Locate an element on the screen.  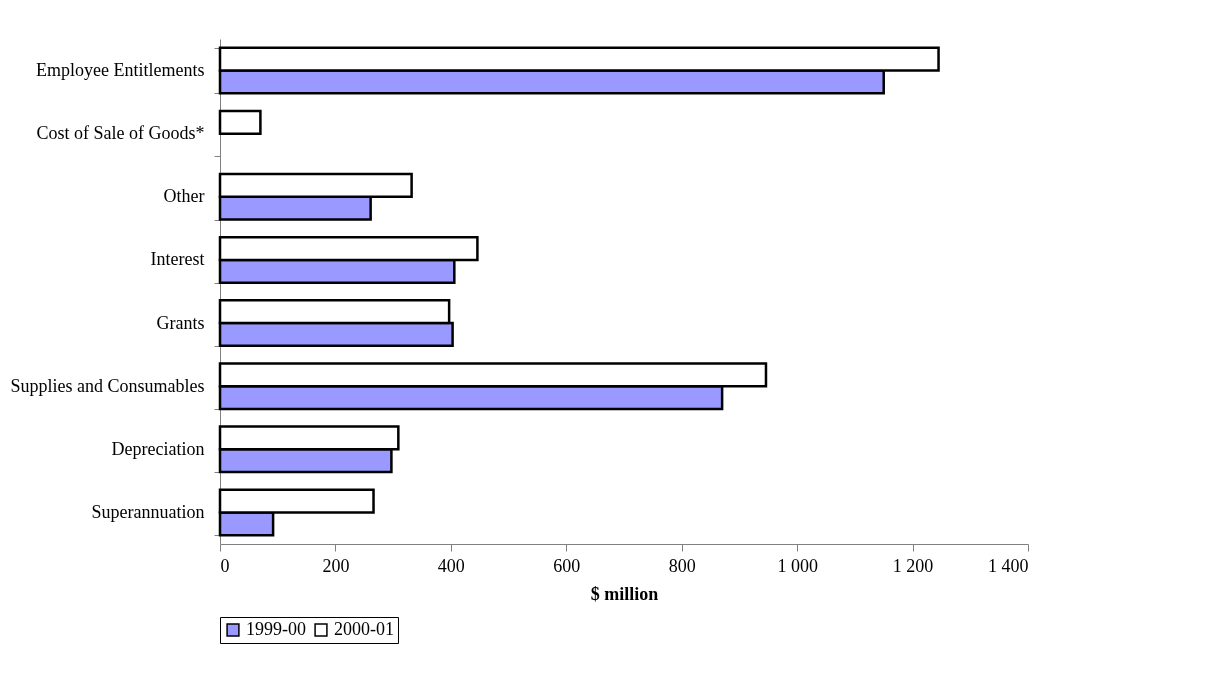
y-tick-label: Supplies and Consumables is located at coordinates (107, 385).